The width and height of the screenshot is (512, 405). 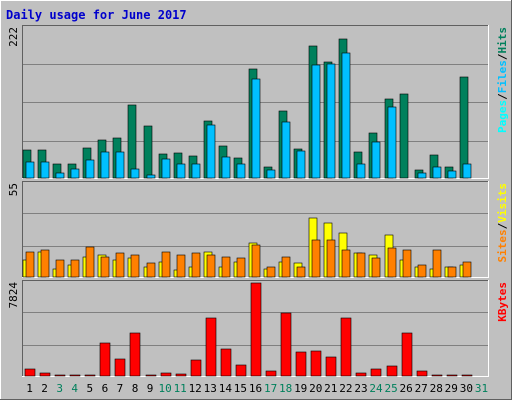 I want to click on day-label-3: 3, so click(x=59, y=388).